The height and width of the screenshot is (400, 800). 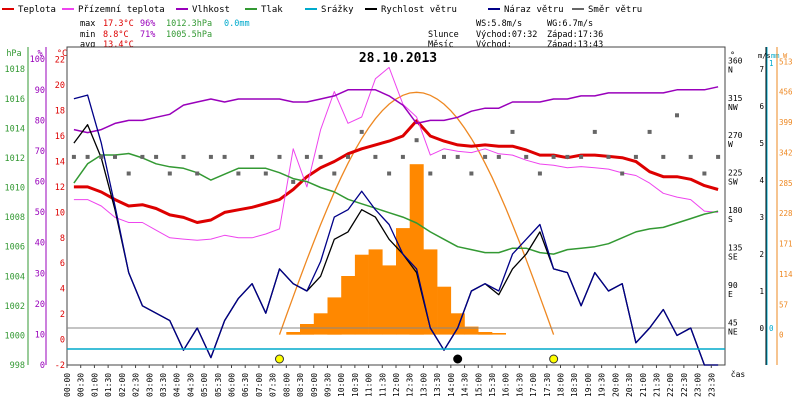 I want to click on hpa-tick-label: 1012, so click(x=15, y=159).